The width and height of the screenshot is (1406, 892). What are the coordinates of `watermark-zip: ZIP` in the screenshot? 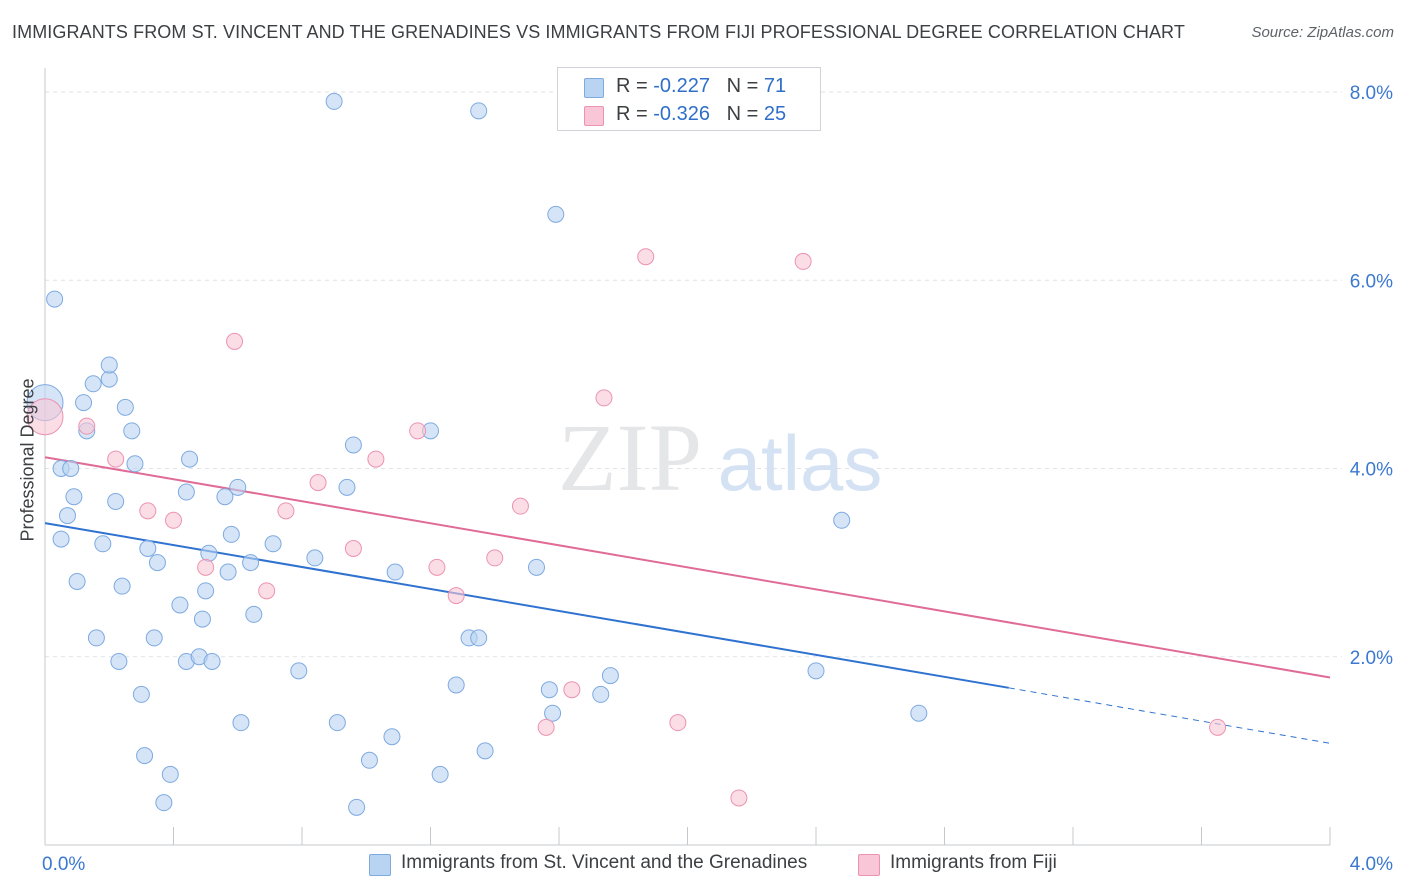 It's located at (630, 457).